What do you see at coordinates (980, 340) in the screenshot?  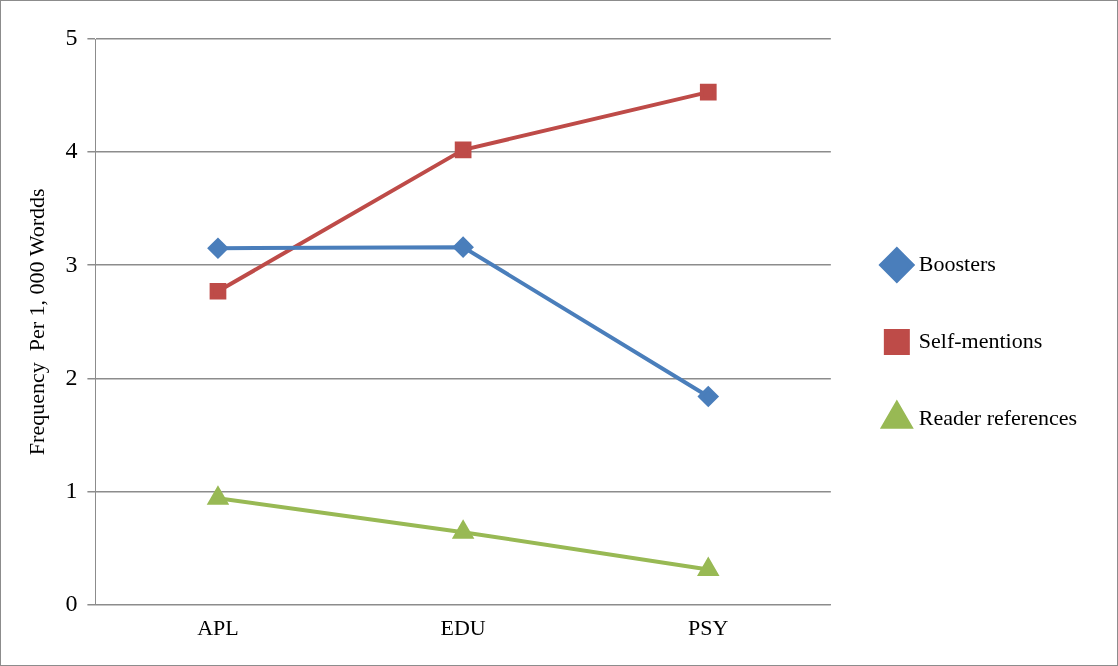 I see `legend-label: Self-mentions` at bounding box center [980, 340].